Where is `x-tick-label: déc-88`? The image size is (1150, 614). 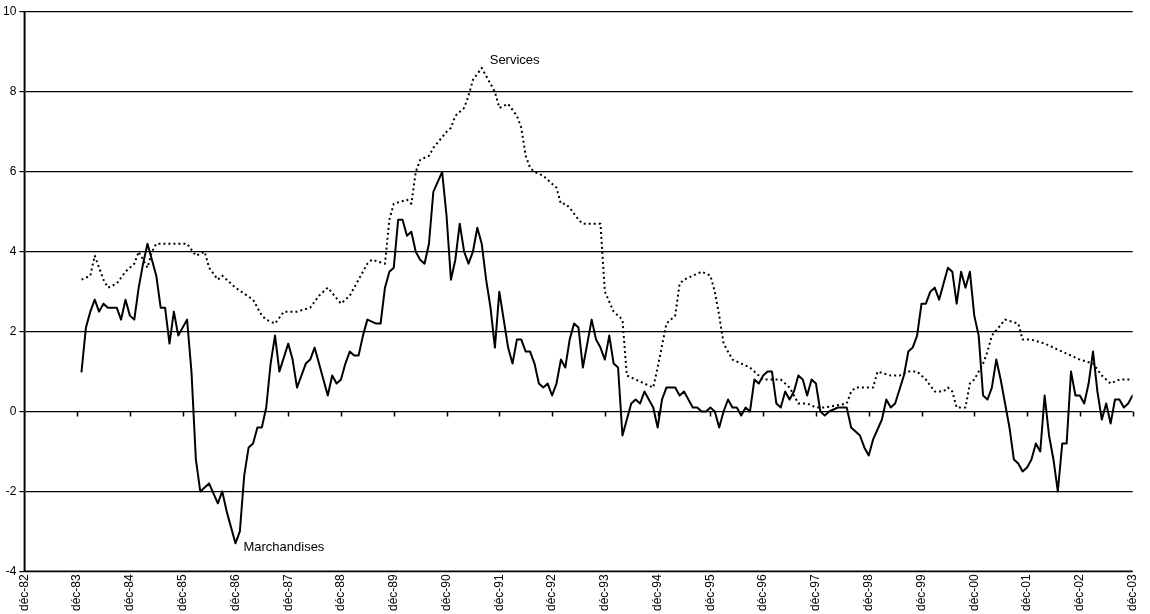 x-tick-label: déc-88 is located at coordinates (340, 592).